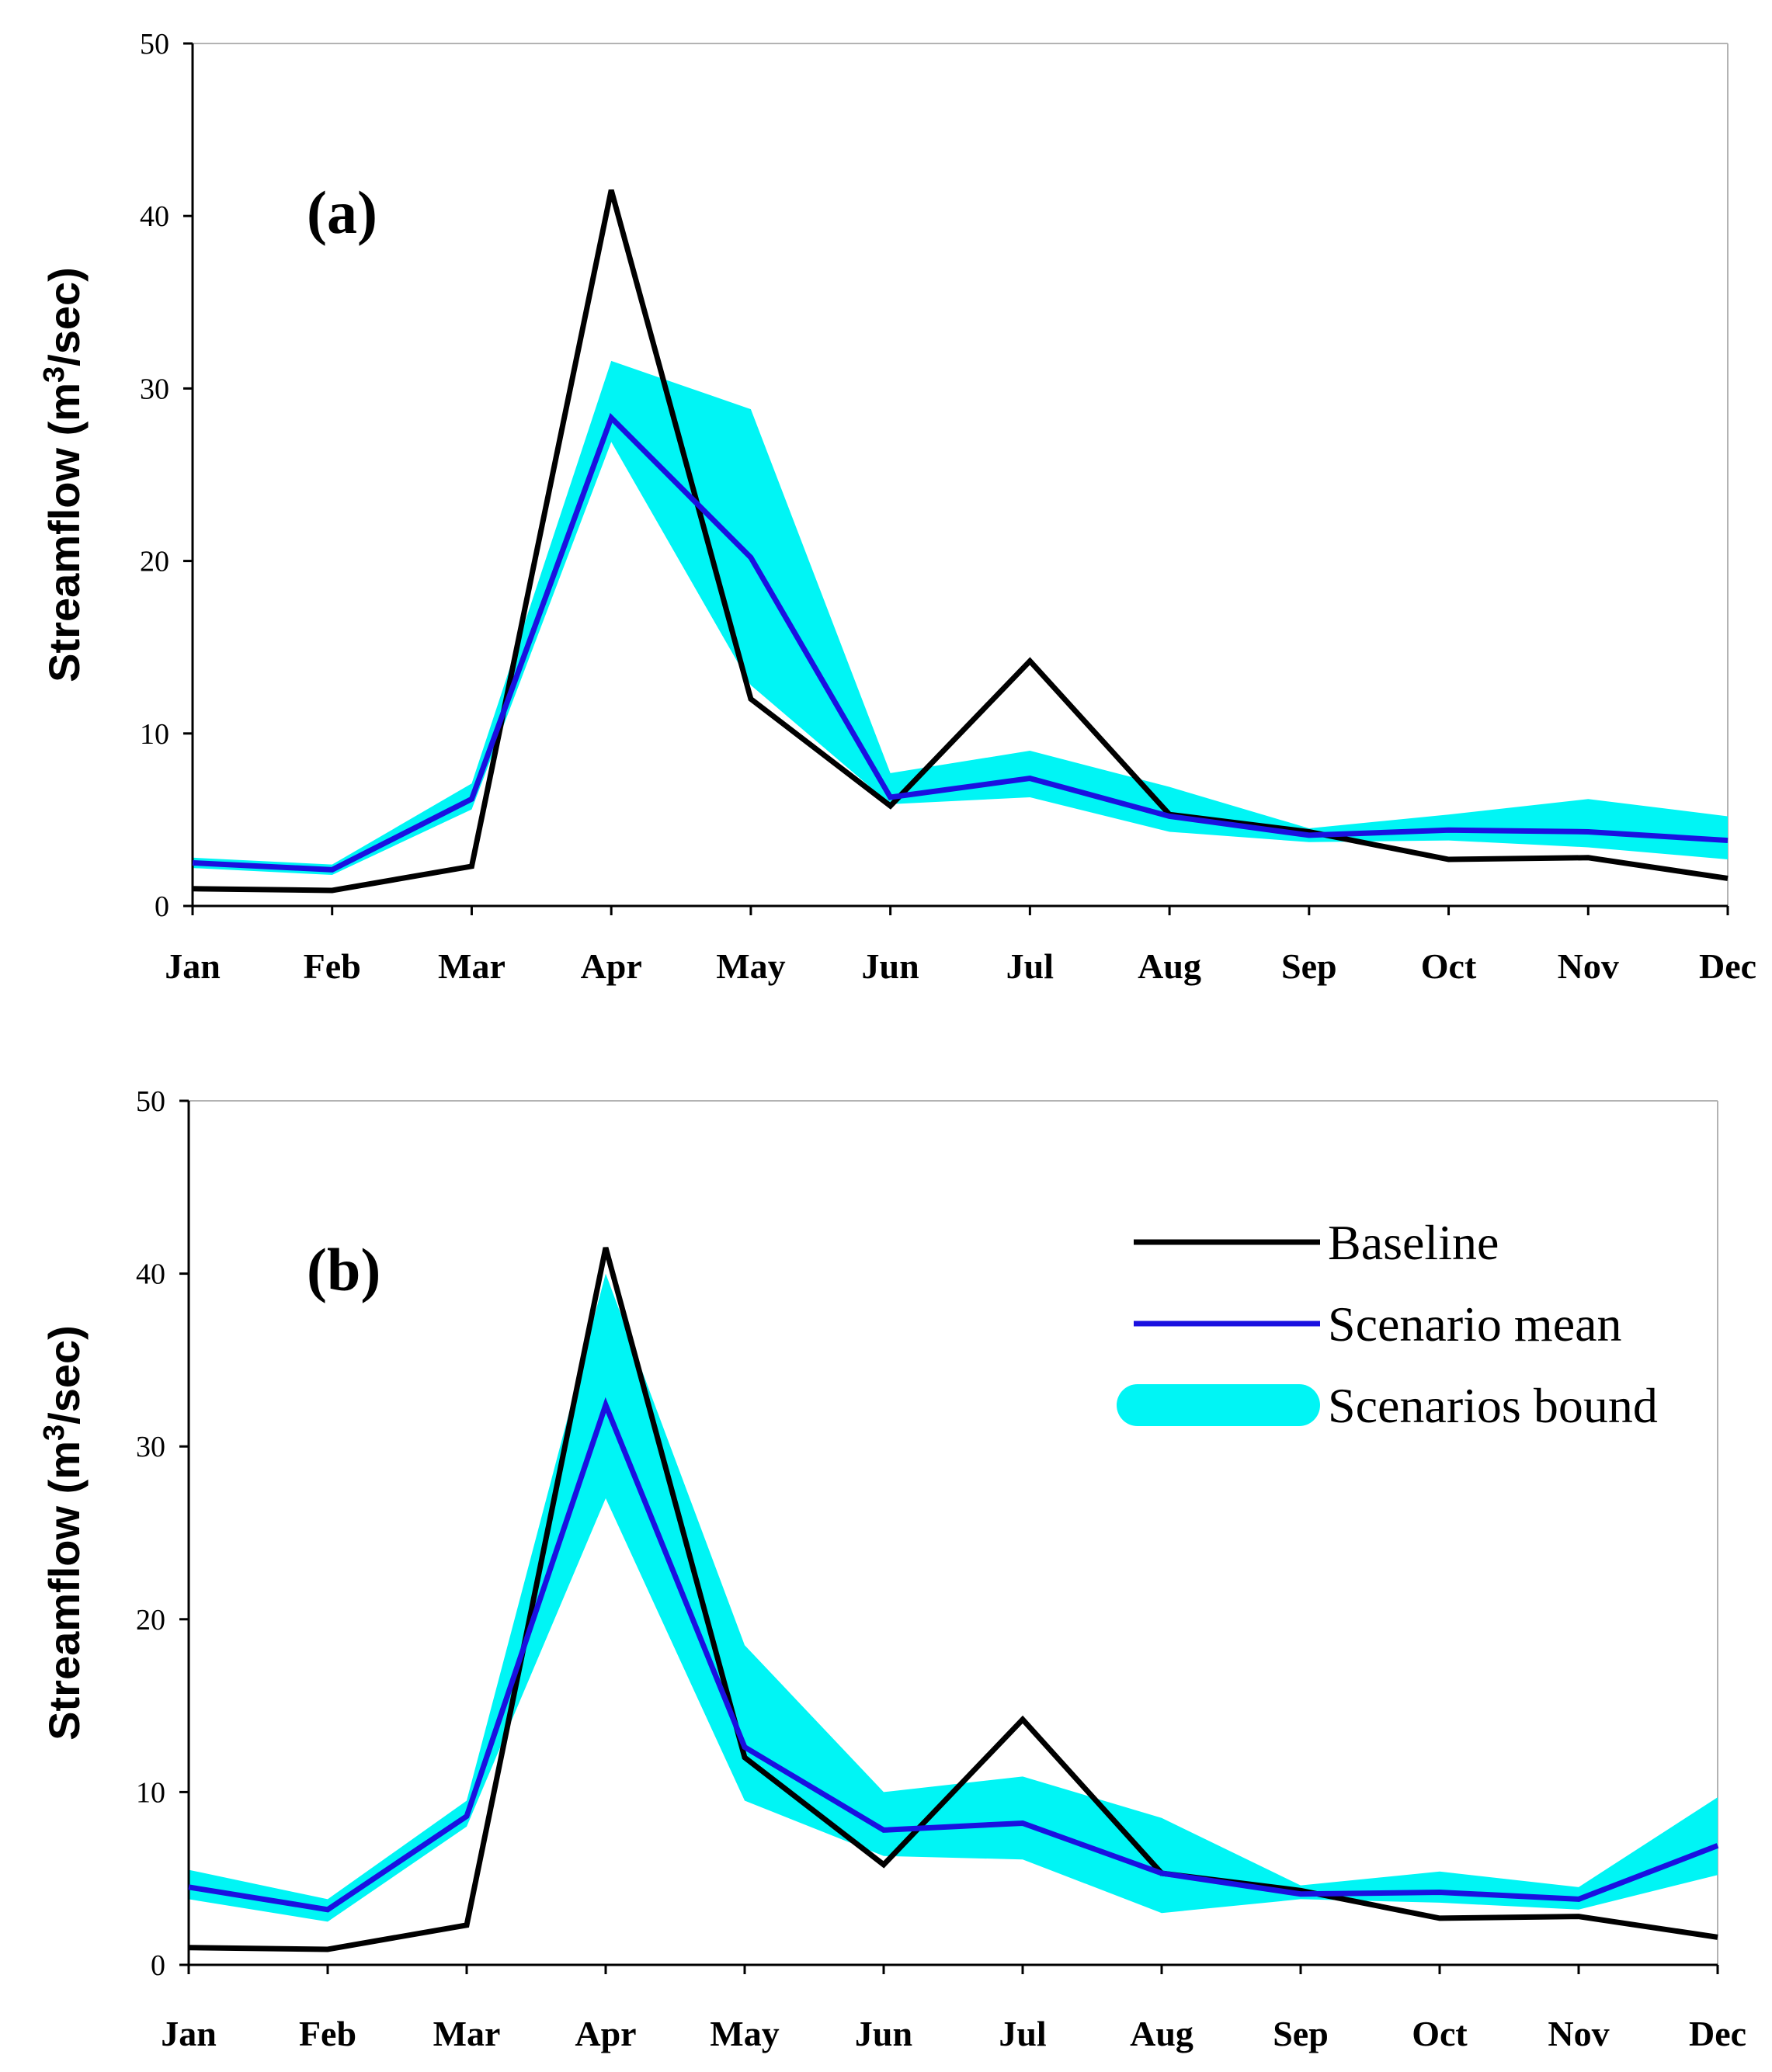 Image resolution: width=1772 pixels, height=2072 pixels. What do you see at coordinates (1413, 1242) in the screenshot?
I see `legend-baseline-label: Baseline` at bounding box center [1413, 1242].